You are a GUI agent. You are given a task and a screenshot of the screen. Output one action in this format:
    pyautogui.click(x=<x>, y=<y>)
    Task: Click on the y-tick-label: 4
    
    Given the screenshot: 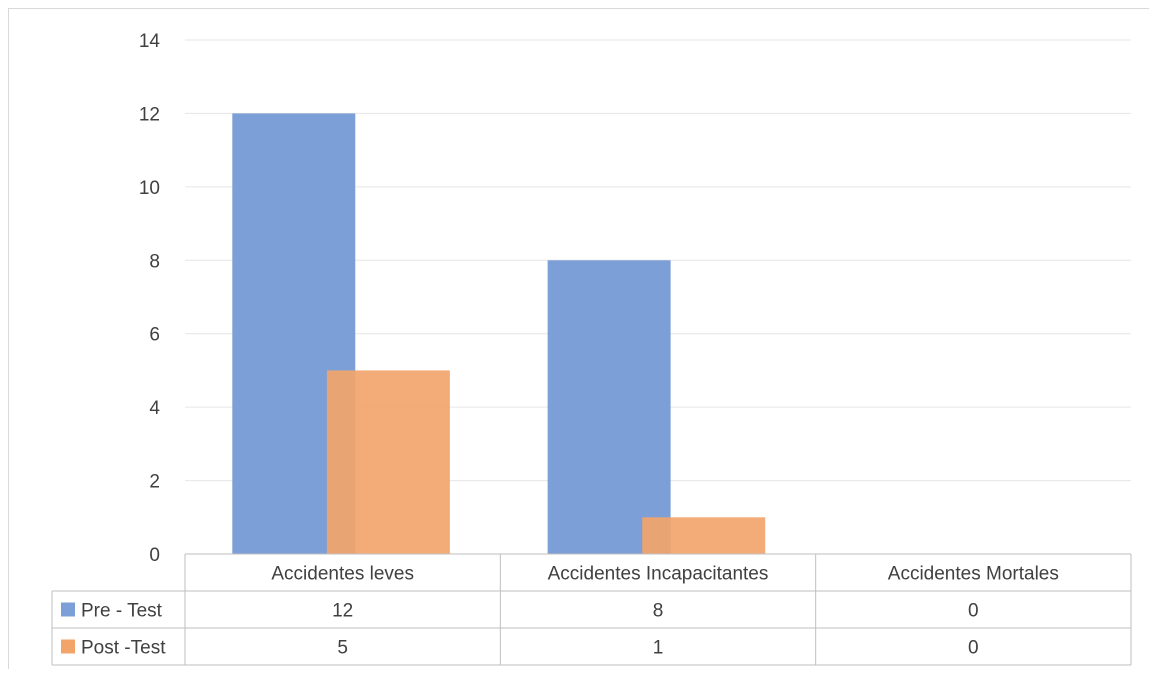 What is the action you would take?
    pyautogui.click(x=154, y=408)
    